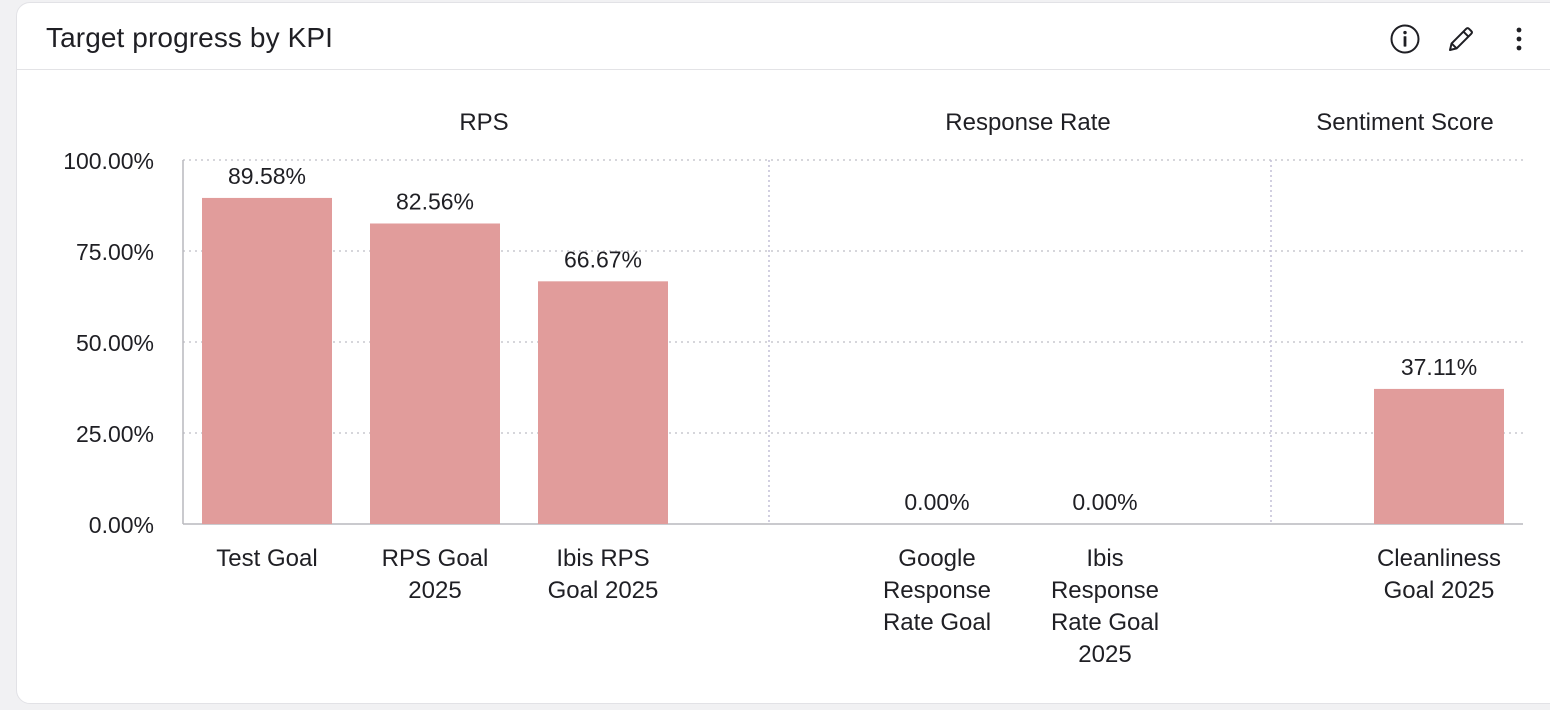  What do you see at coordinates (266, 558) in the screenshot?
I see `x-tick-label: Test Goal` at bounding box center [266, 558].